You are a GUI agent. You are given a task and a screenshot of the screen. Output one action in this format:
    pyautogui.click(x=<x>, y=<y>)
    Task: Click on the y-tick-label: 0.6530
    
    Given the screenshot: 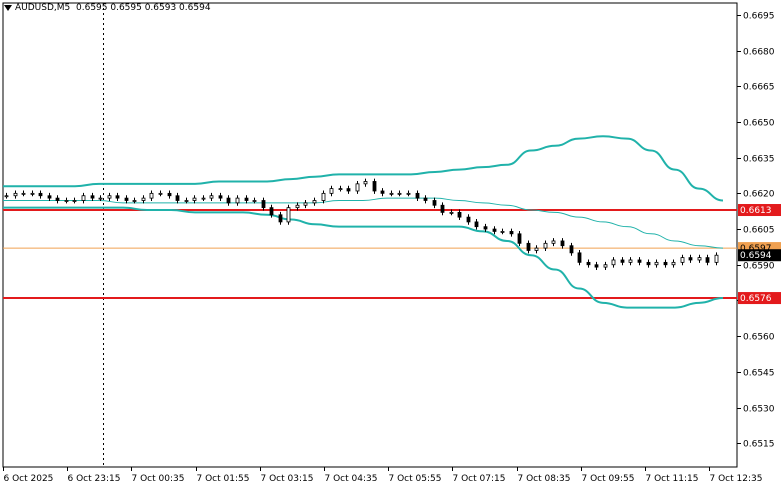 What is the action you would take?
    pyautogui.click(x=759, y=410)
    